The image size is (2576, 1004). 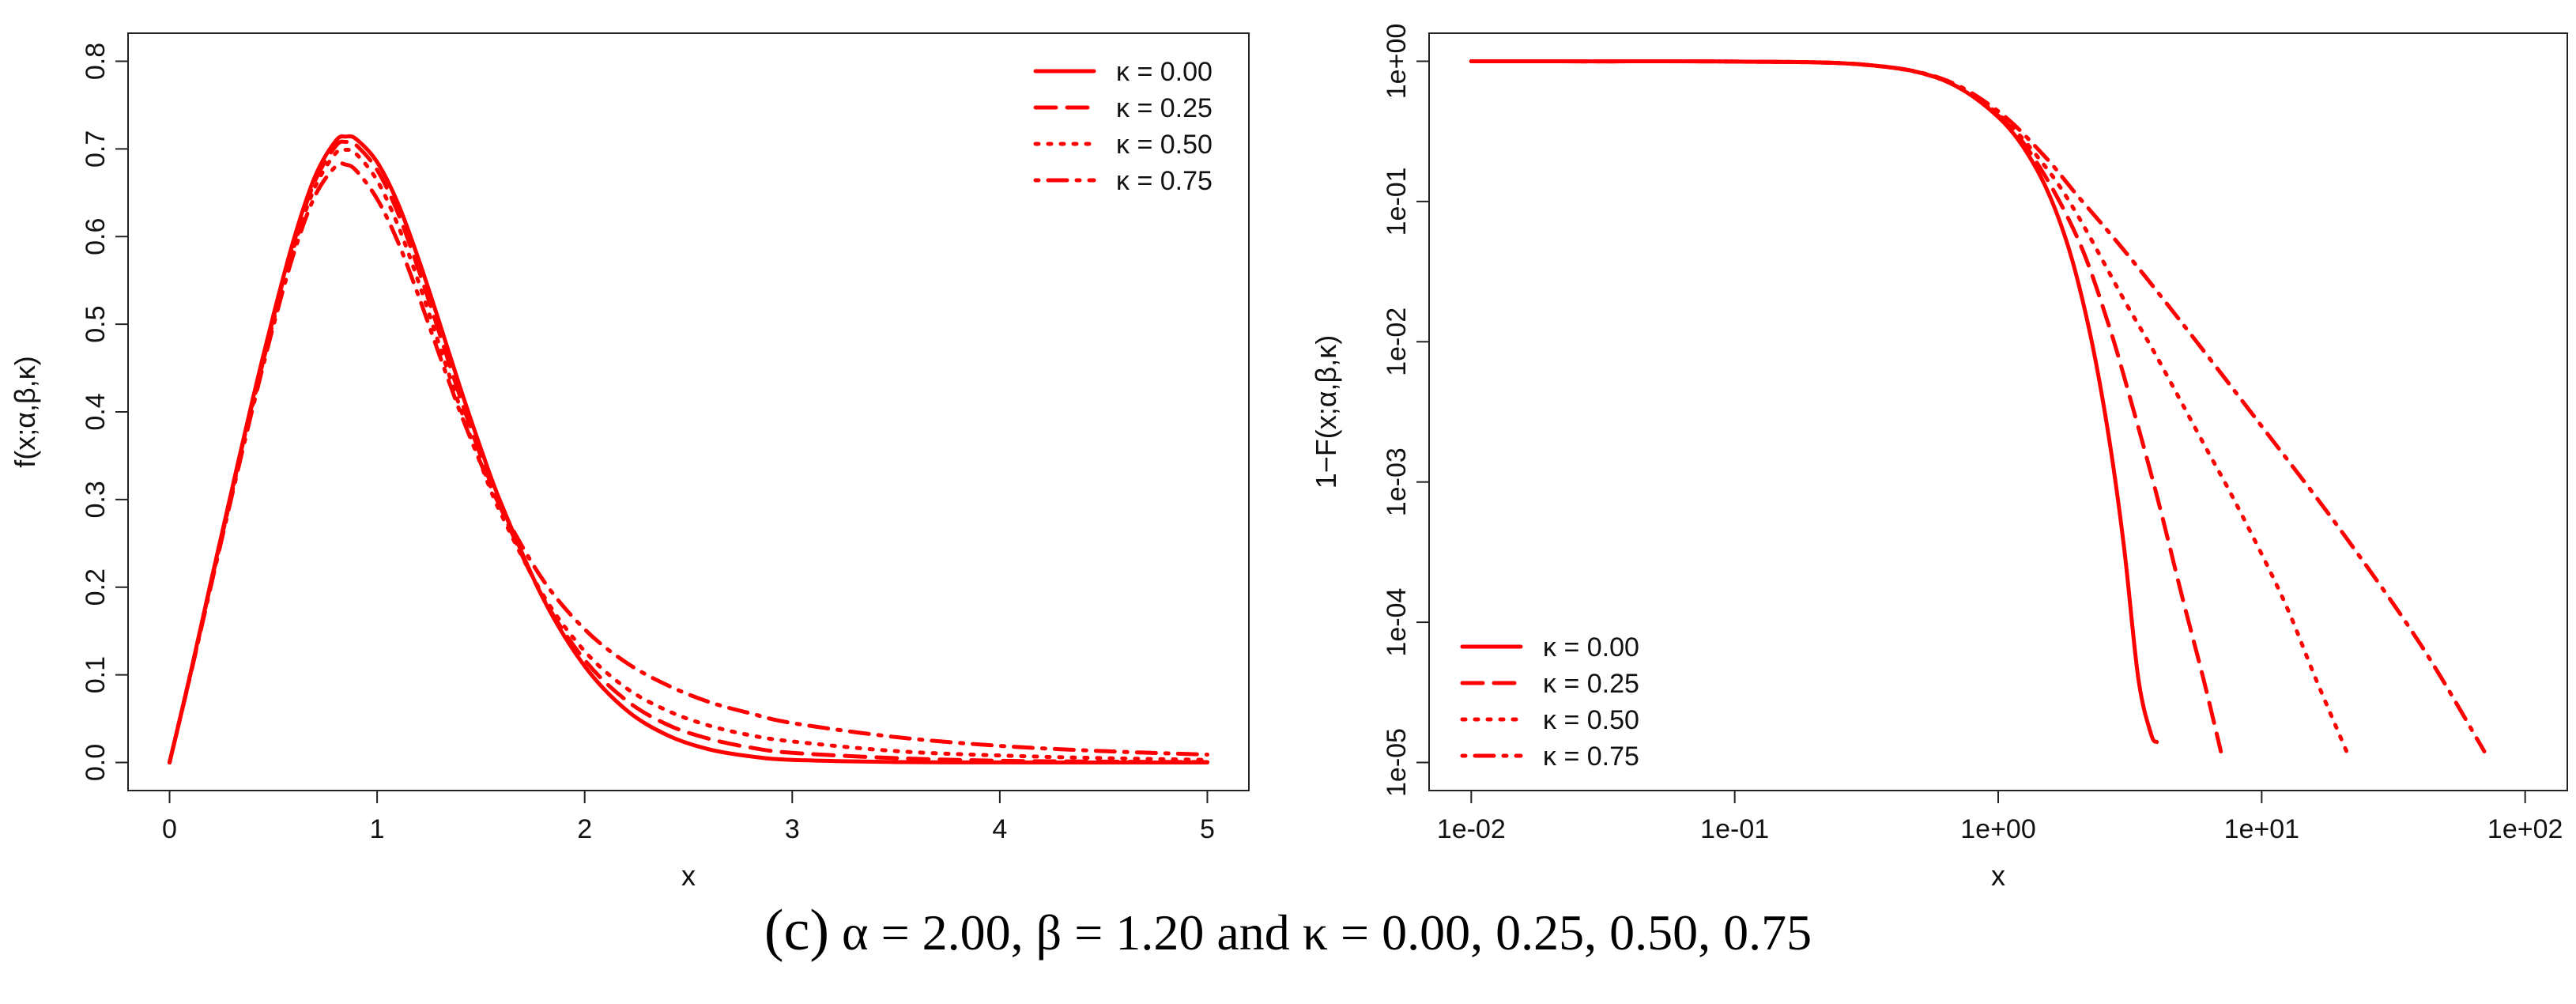 What do you see at coordinates (25, 412) in the screenshot?
I see `y-axis-label: f(x;α,β,κ)` at bounding box center [25, 412].